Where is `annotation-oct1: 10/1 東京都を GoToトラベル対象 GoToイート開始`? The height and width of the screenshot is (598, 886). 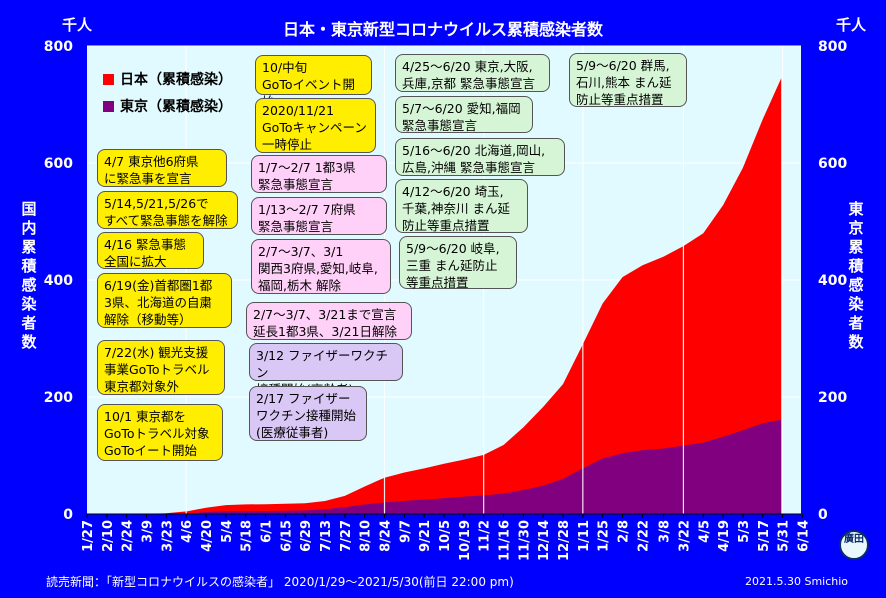
annotation-oct1: 10/1 東京都を GoToトラベル対象 GoToイート開始 is located at coordinates (160, 432).